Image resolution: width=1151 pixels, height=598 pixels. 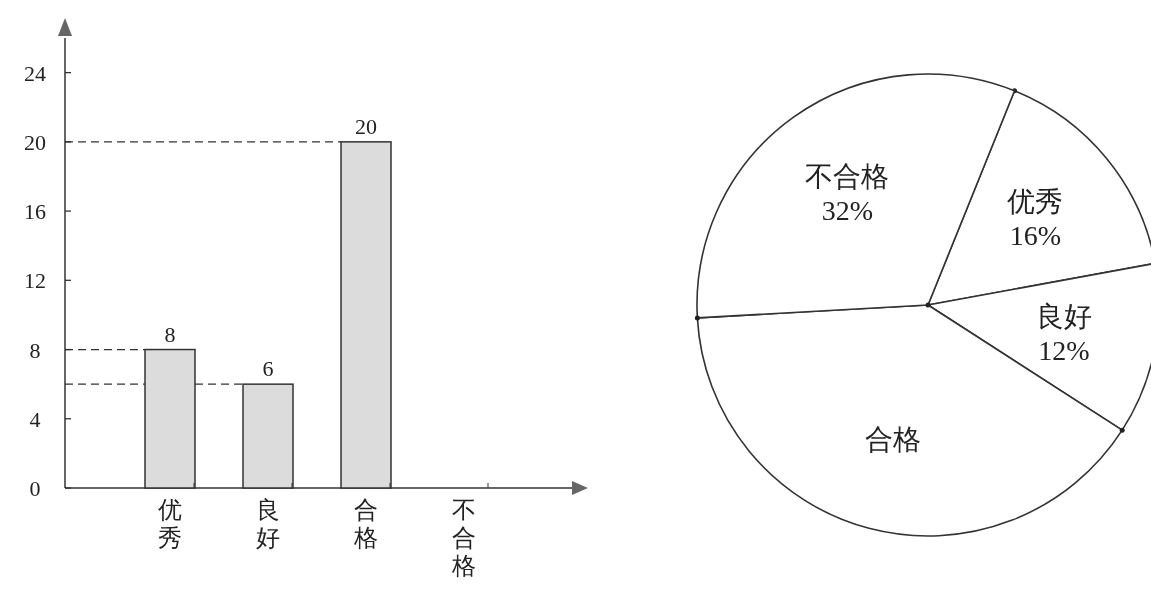 I want to click on slice-label: 良好, so click(x=1063, y=316).